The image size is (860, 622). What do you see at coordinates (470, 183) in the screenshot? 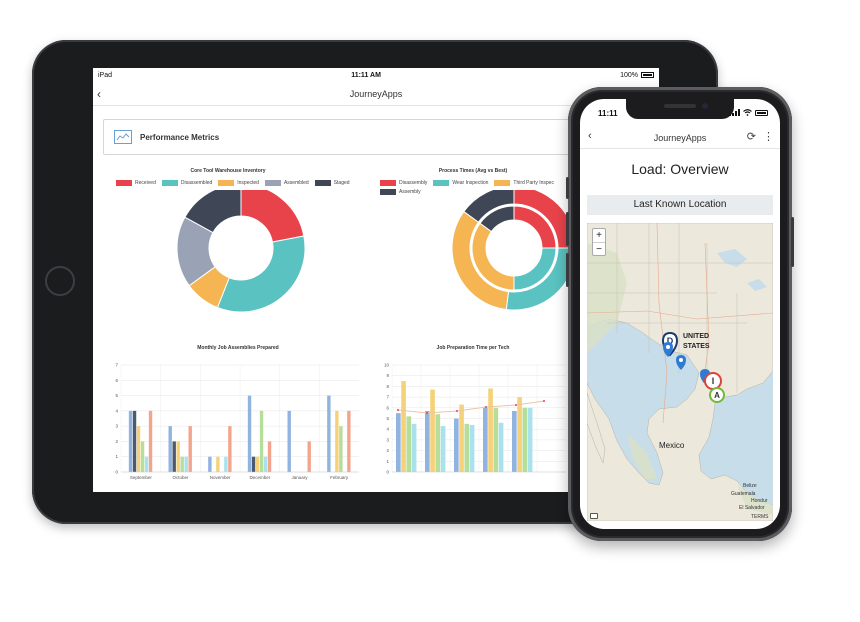
I see `legend-label: Wear Inspection` at bounding box center [470, 183].